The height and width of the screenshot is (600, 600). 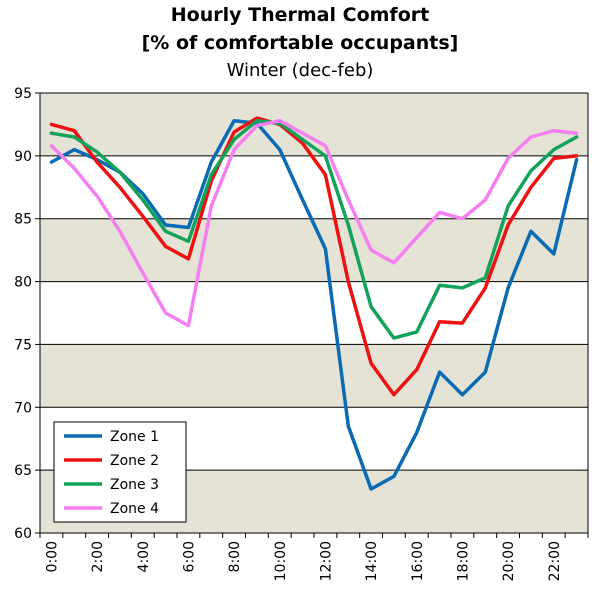 What do you see at coordinates (144, 556) in the screenshot?
I see `x-tick-label: 4:00` at bounding box center [144, 556].